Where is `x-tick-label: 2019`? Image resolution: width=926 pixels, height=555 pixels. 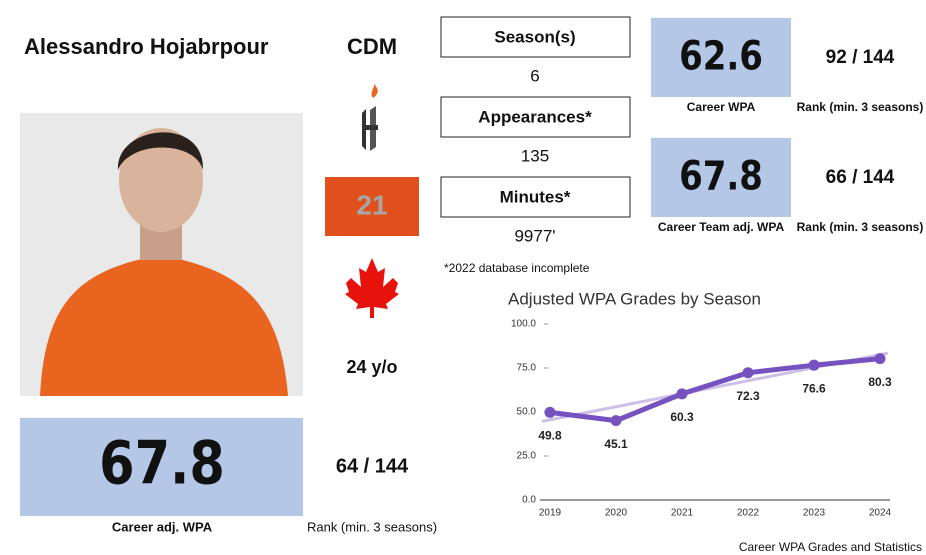 x-tick-label: 2019 is located at coordinates (550, 513).